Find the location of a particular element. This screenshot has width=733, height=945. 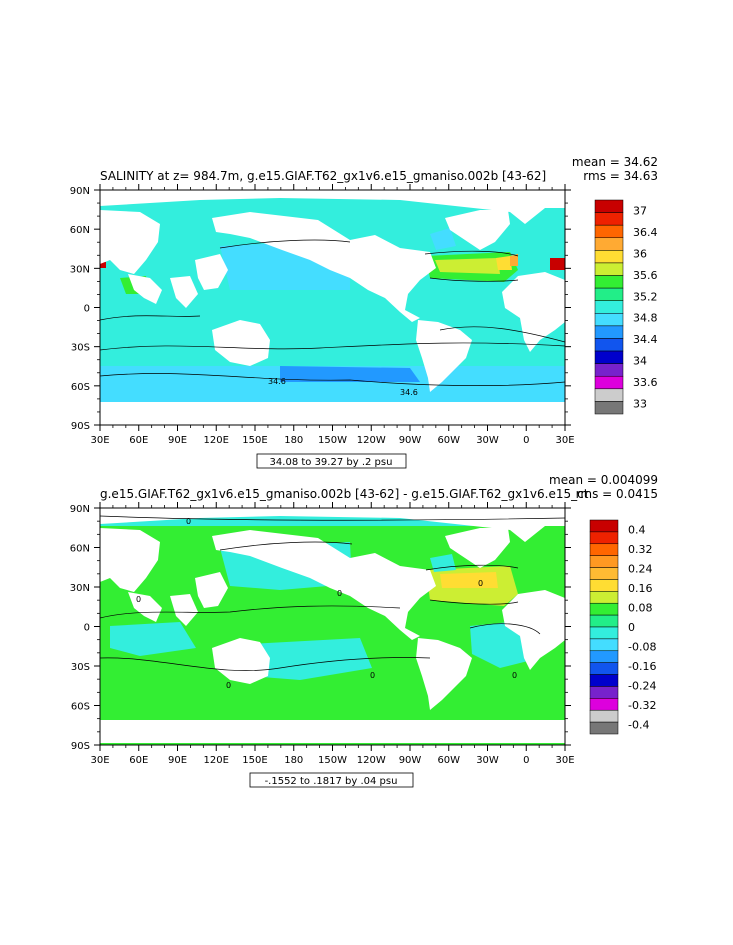

panel1-colorbar: 37 36.4 36 35.6 35.2 34.8 34.4 34 33.6 33 is located at coordinates (626, 307).